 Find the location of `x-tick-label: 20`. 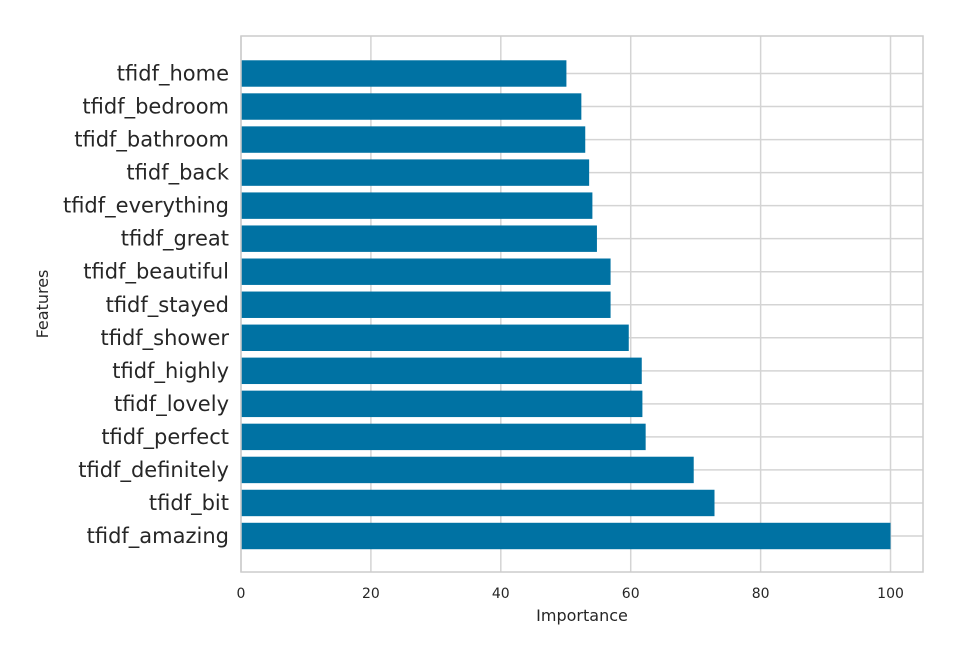

x-tick-label: 20 is located at coordinates (371, 594).